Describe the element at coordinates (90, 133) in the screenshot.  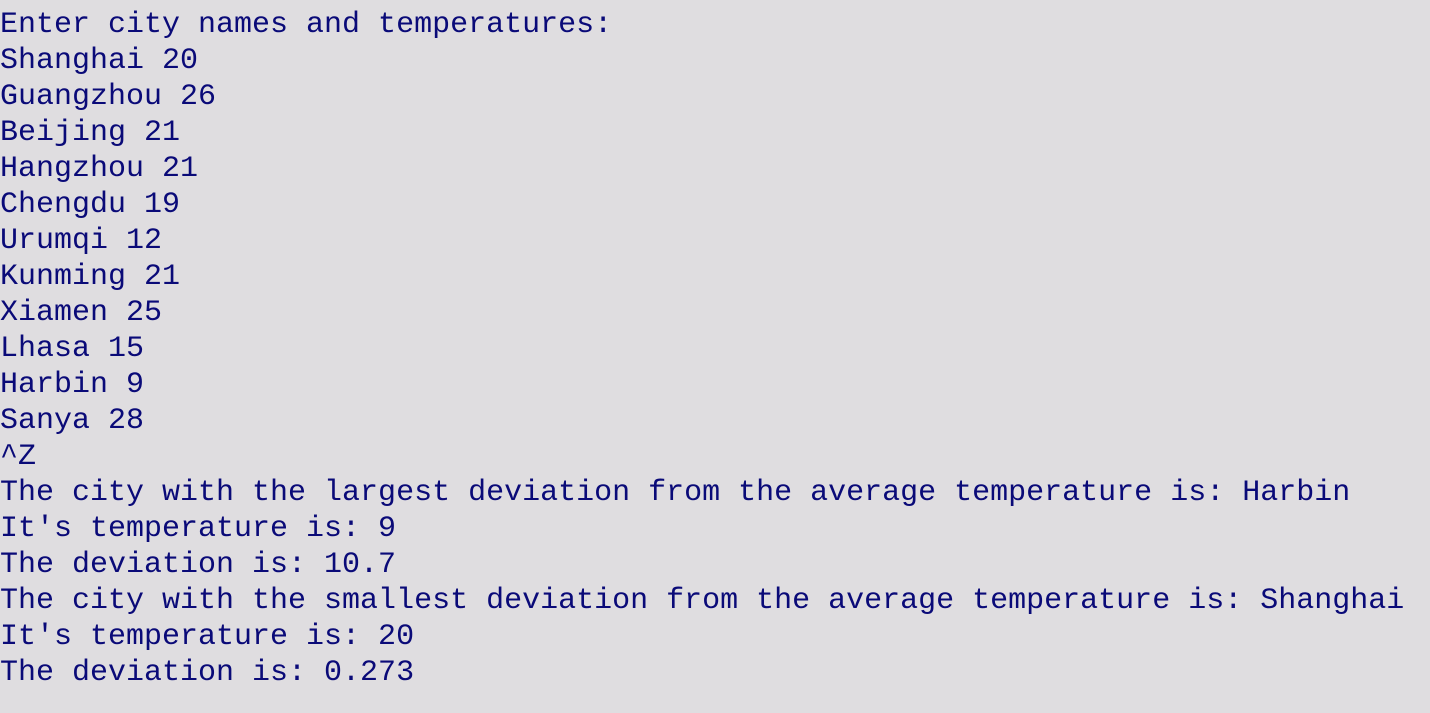
I see `console-line: Beijing 21` at that location.